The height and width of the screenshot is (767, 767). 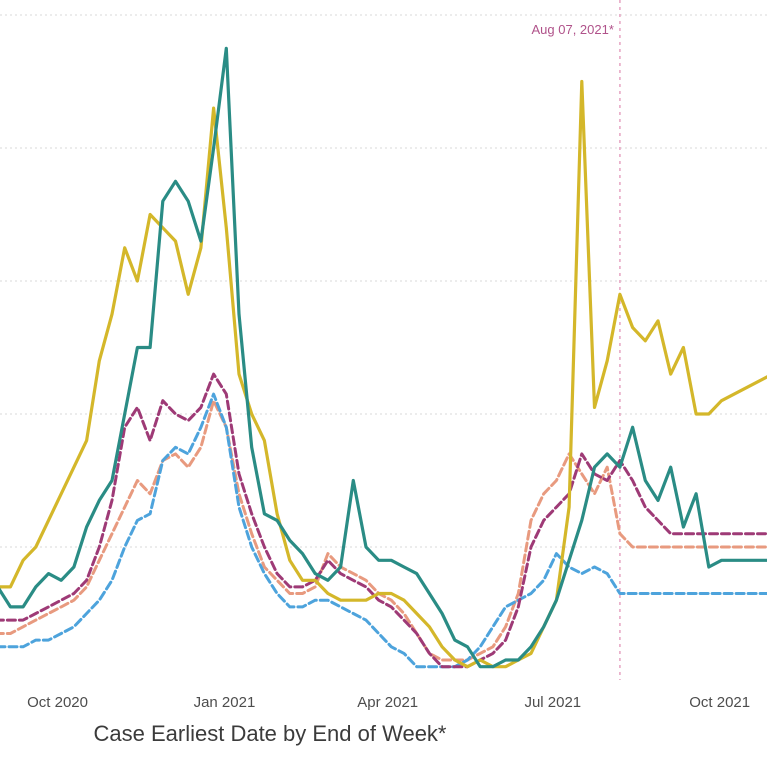 What do you see at coordinates (225, 702) in the screenshot?
I see `x-tick-label: Jan 2021` at bounding box center [225, 702].